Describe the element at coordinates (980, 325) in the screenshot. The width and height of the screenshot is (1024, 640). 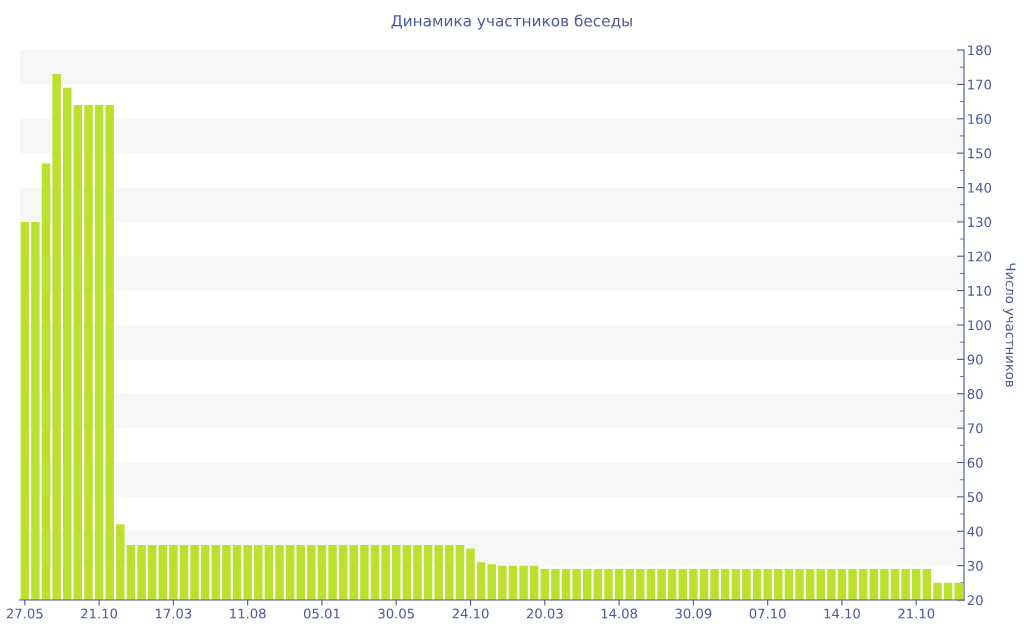
I see `y-tick-label: 100` at that location.